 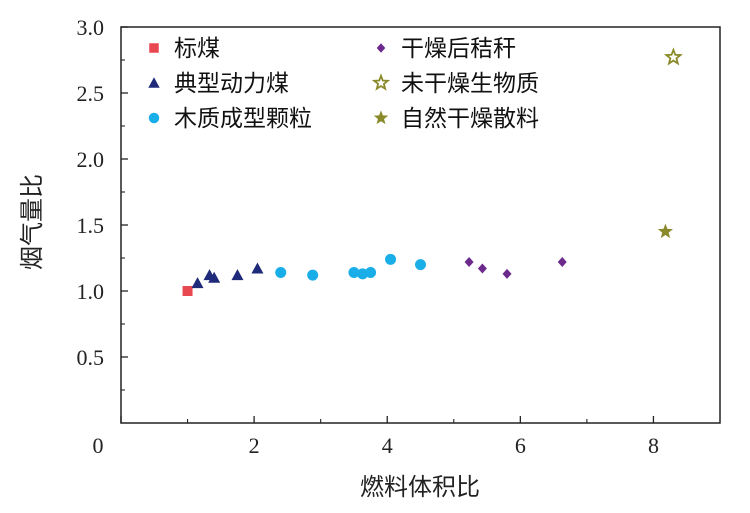 What do you see at coordinates (91, 159) in the screenshot?
I see `y-tick-label: 2.0` at bounding box center [91, 159].